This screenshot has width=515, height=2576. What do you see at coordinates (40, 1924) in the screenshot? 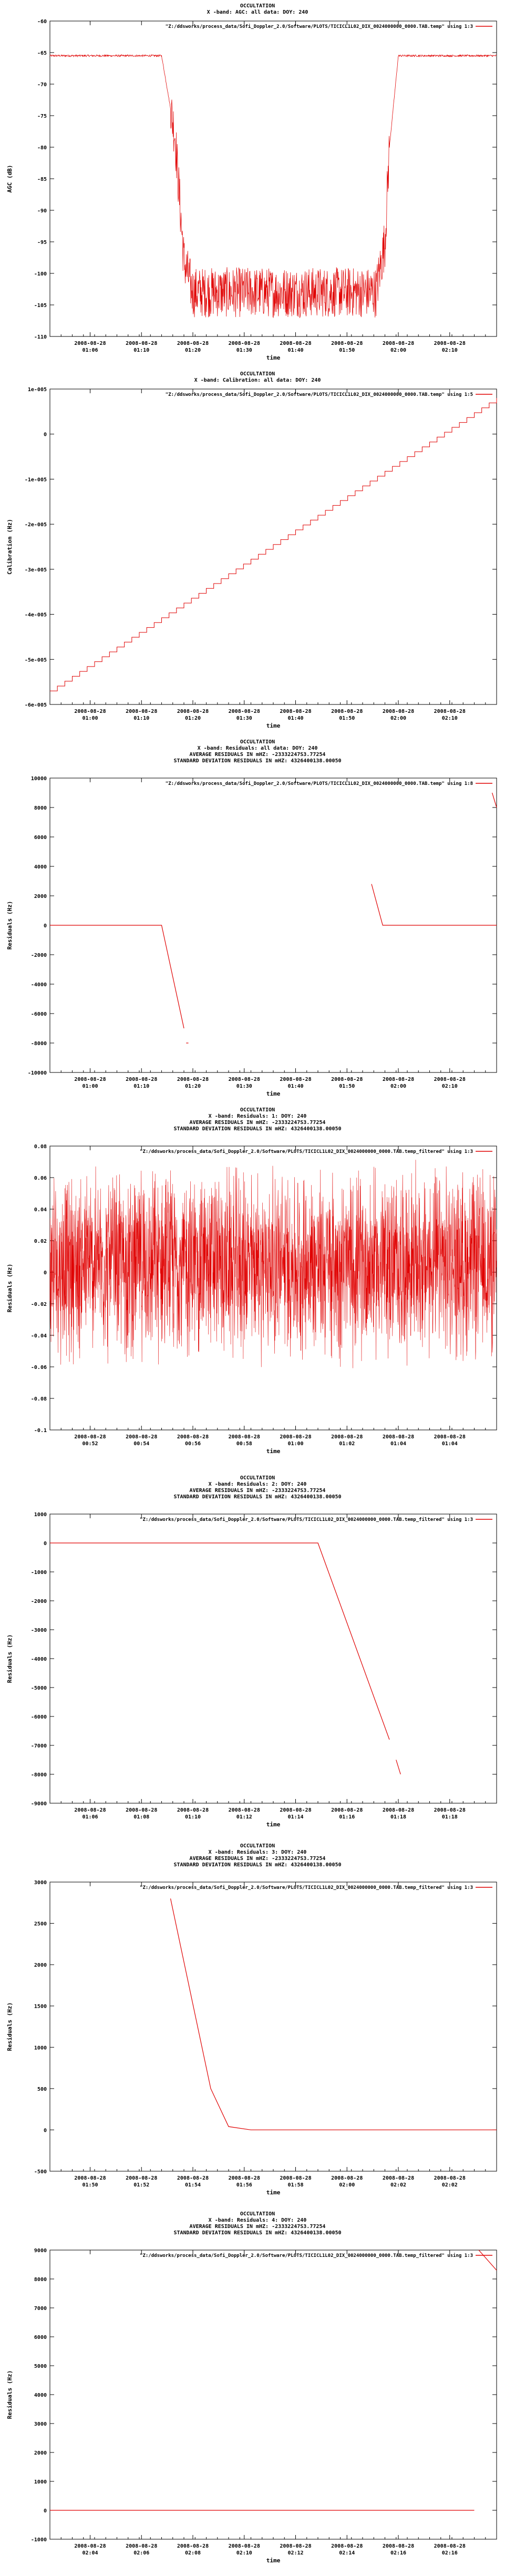
I see `y-tick-label: 2500` at bounding box center [40, 1924].